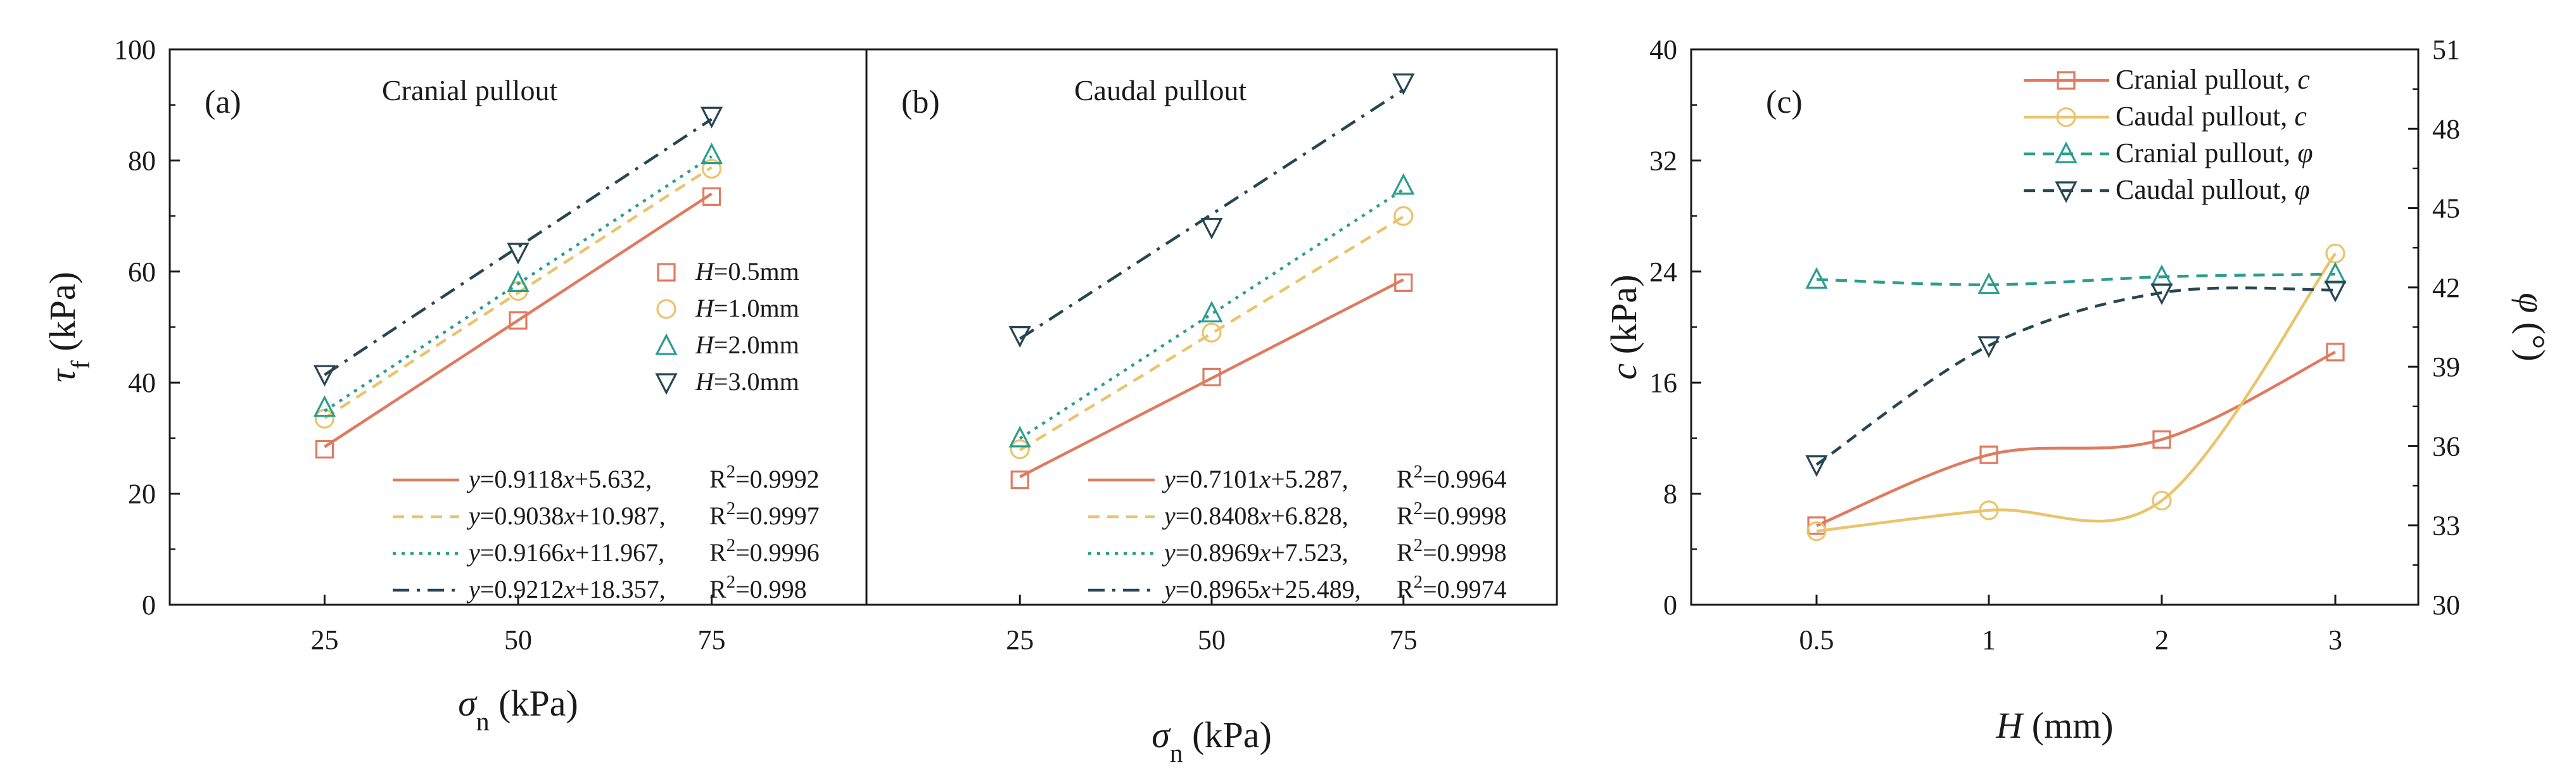 This screenshot has width=2576, height=777. What do you see at coordinates (747, 345) in the screenshot?
I see `legend-label-H2.0: H=2.0mm` at bounding box center [747, 345].